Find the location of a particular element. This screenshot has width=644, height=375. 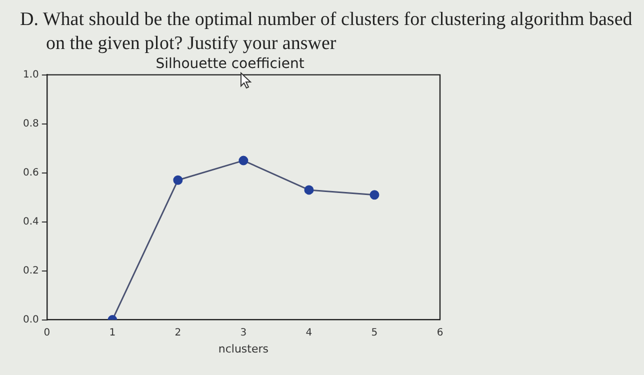

x-tick-label: 3 is located at coordinates (243, 332).